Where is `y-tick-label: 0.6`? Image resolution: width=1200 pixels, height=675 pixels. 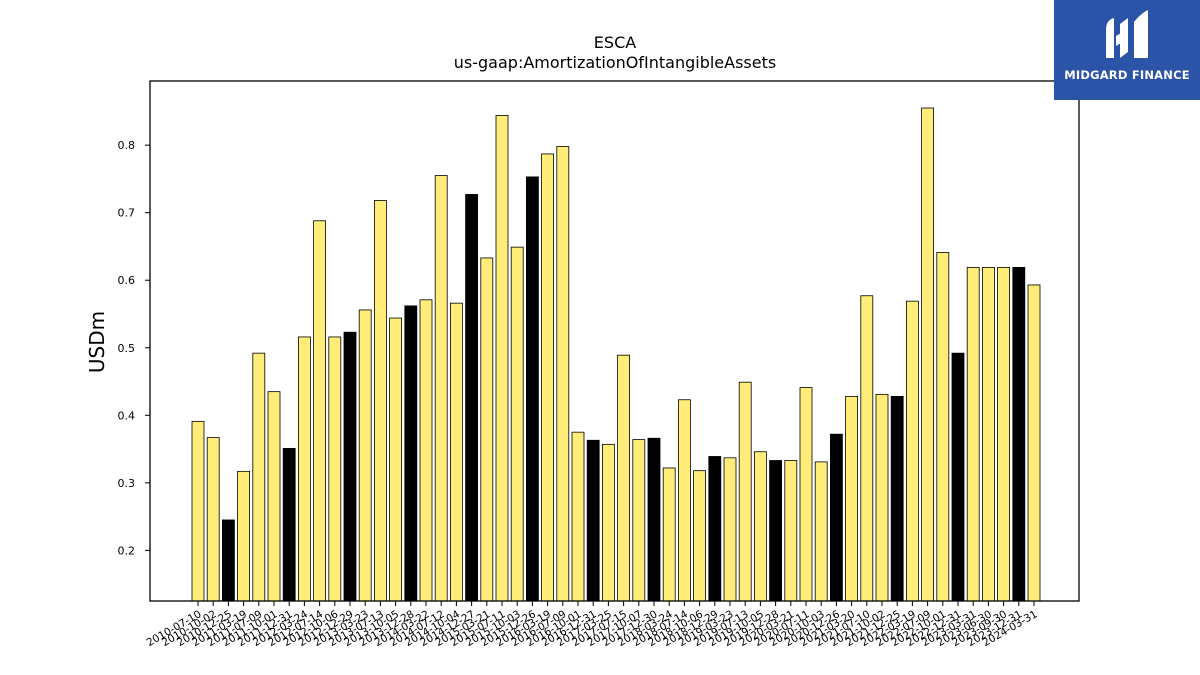 y-tick-label: 0.6 is located at coordinates (127, 280).